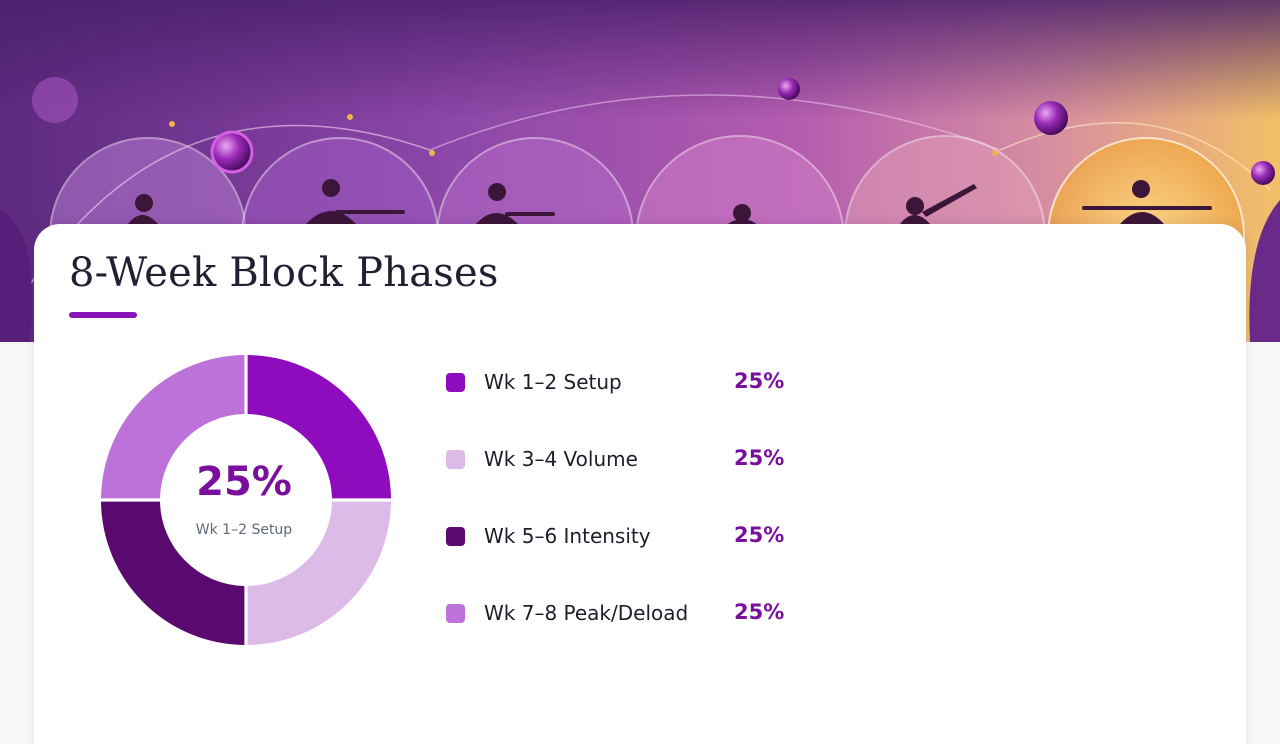 The width and height of the screenshot is (1280, 744). I want to click on title-underline, so click(103, 315).